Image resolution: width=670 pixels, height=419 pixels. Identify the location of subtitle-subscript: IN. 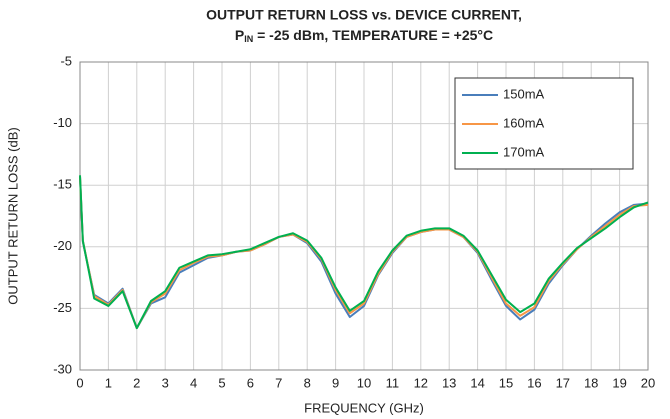
(248, 39).